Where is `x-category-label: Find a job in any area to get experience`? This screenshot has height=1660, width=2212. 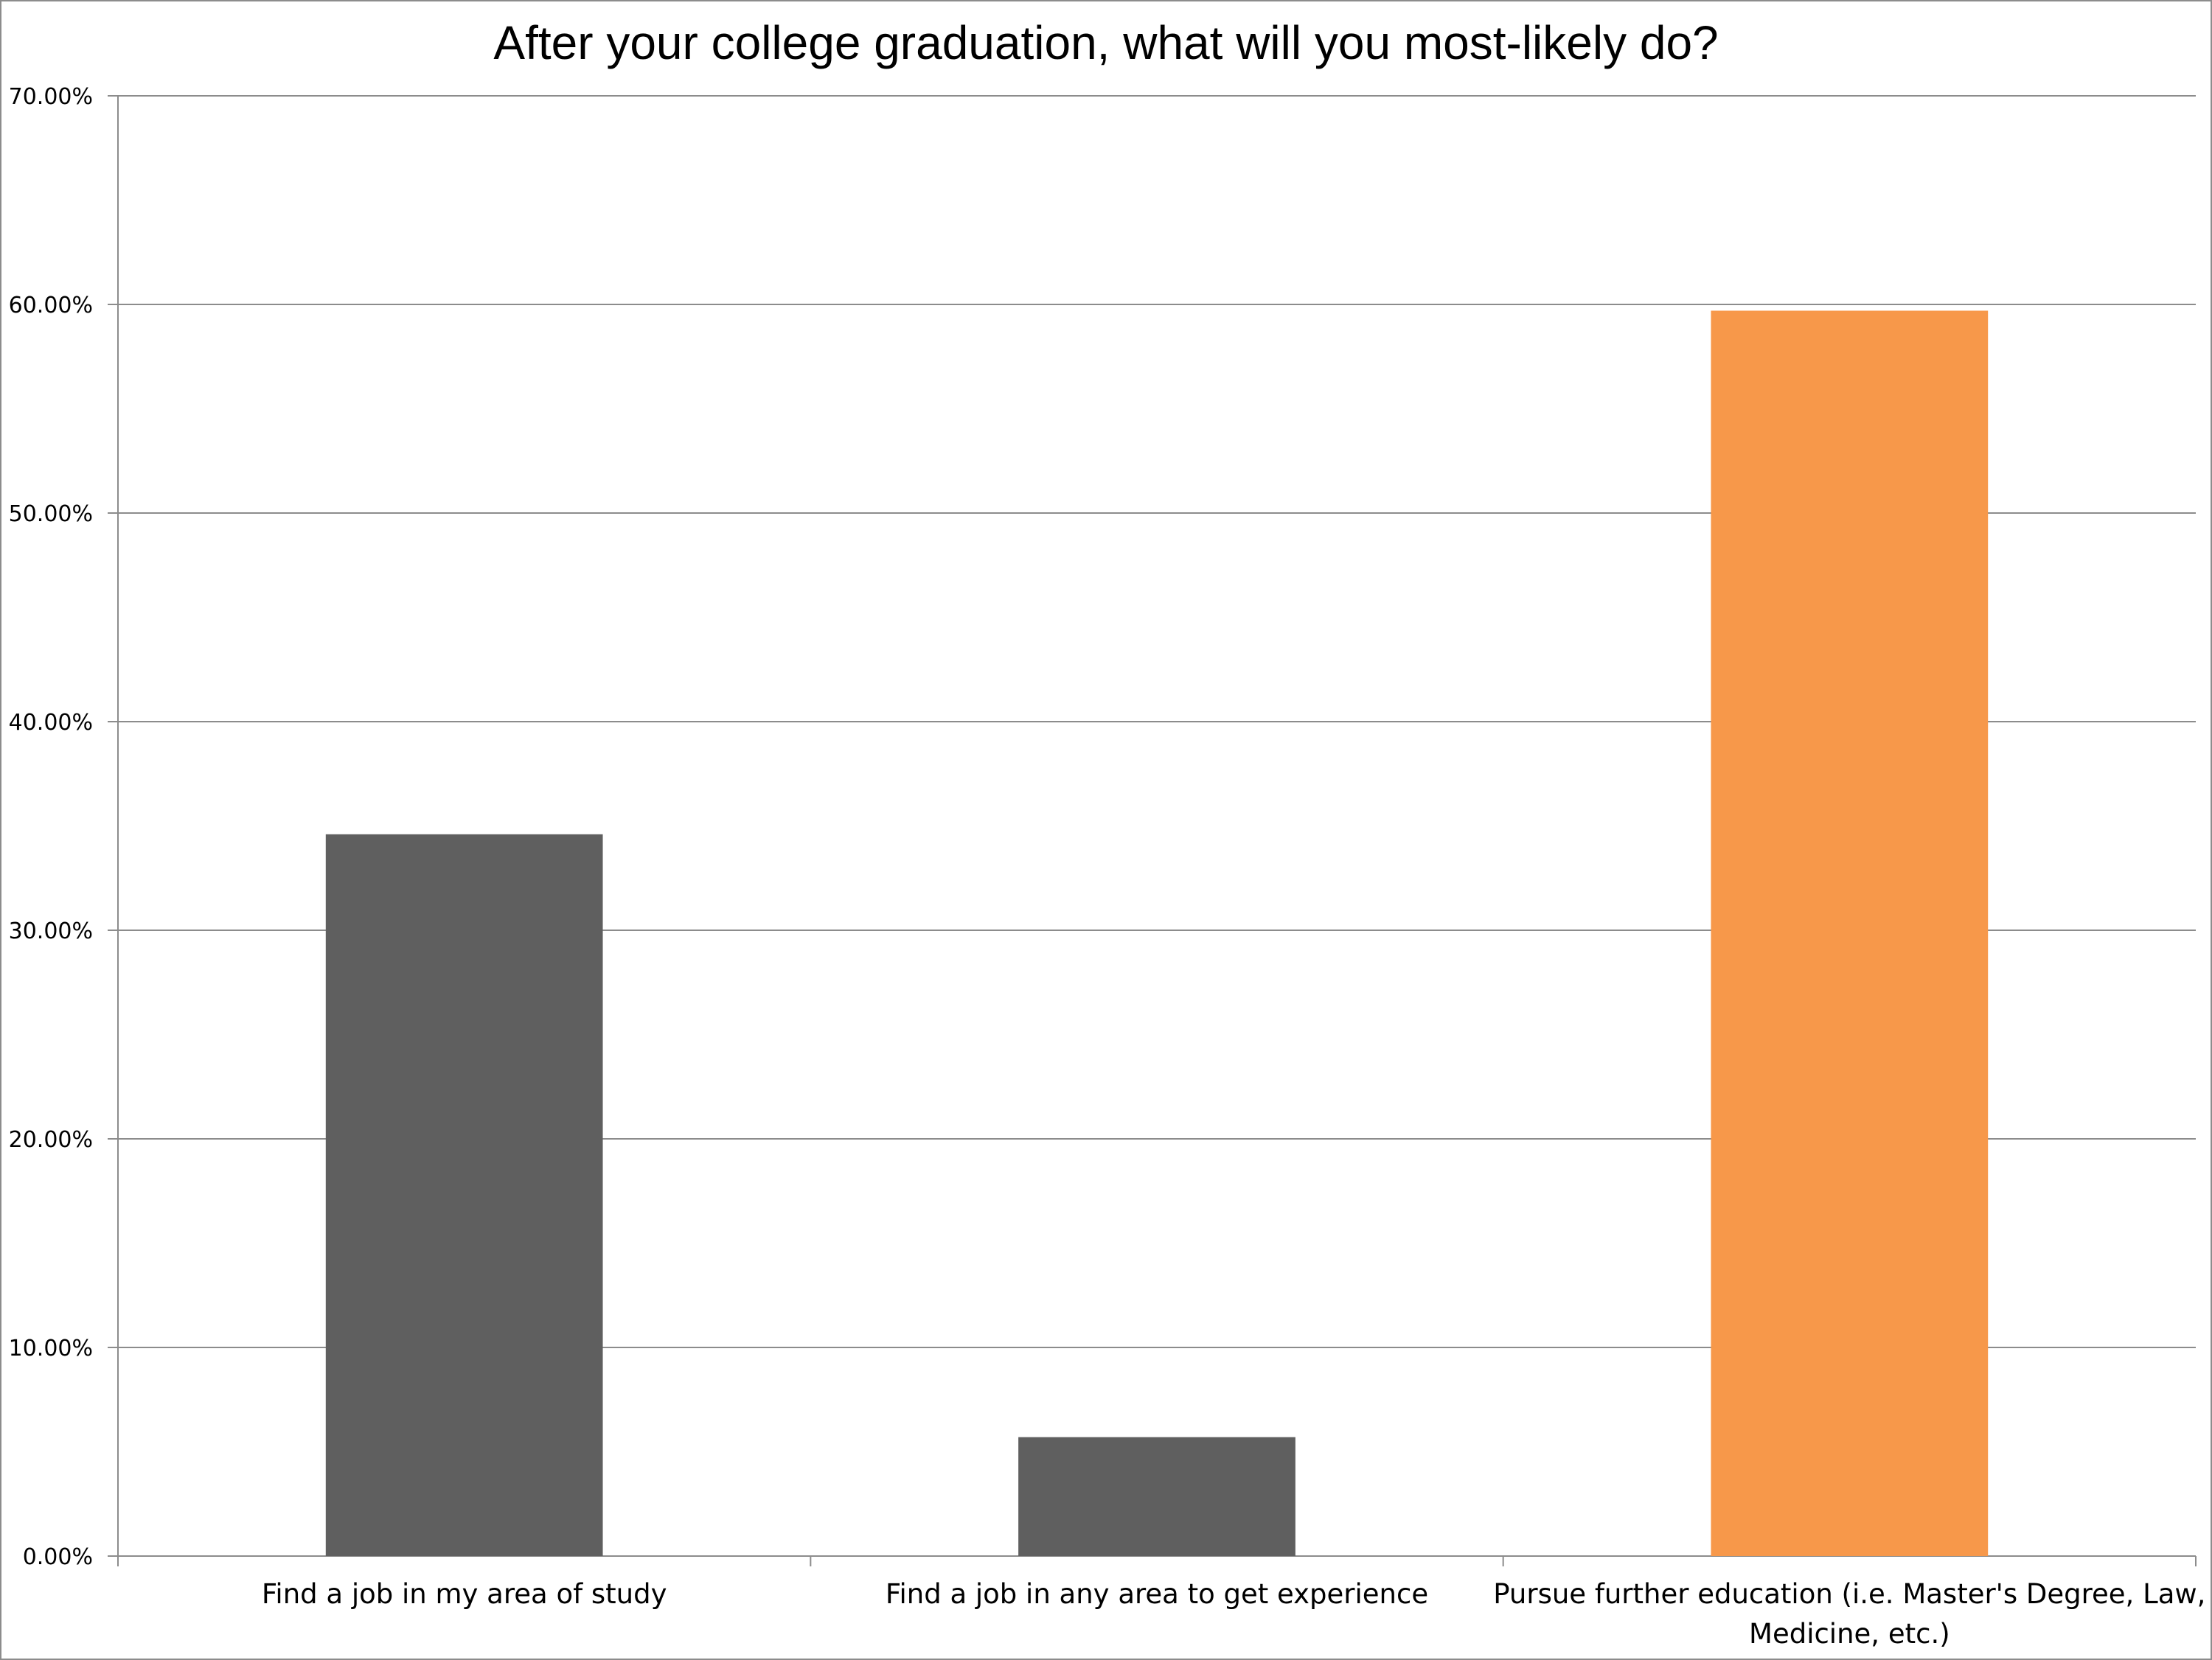 x-category-label: Find a job in any area to get experience is located at coordinates (1157, 1594).